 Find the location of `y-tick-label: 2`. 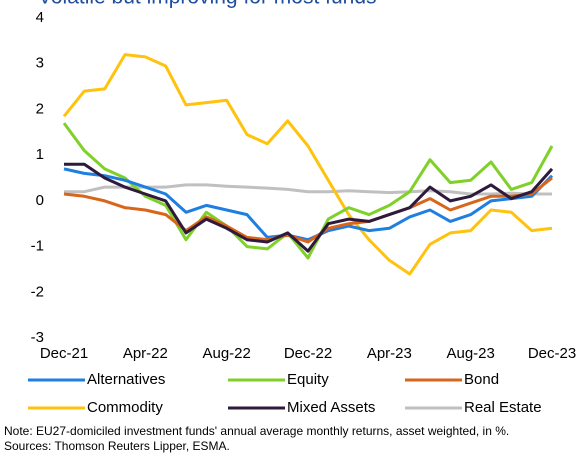

y-tick-label: 2 is located at coordinates (40, 108).